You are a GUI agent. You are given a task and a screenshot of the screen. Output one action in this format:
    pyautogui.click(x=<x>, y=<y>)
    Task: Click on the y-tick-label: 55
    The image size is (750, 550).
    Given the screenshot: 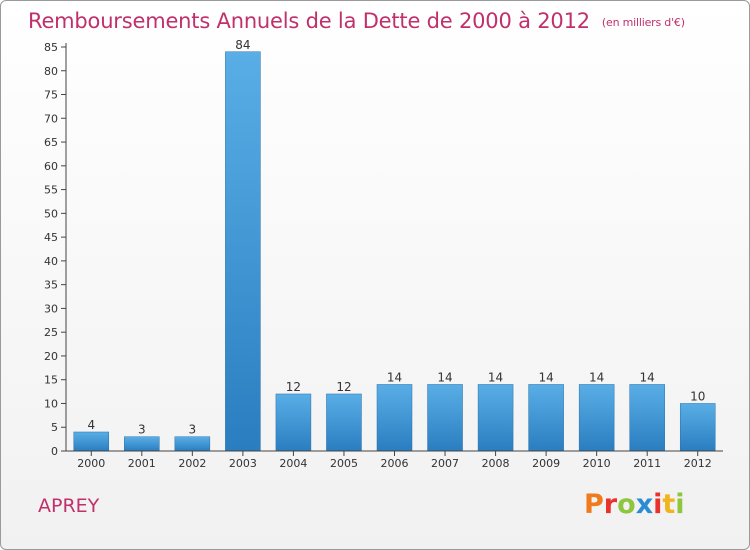 What is the action you would take?
    pyautogui.click(x=51, y=190)
    